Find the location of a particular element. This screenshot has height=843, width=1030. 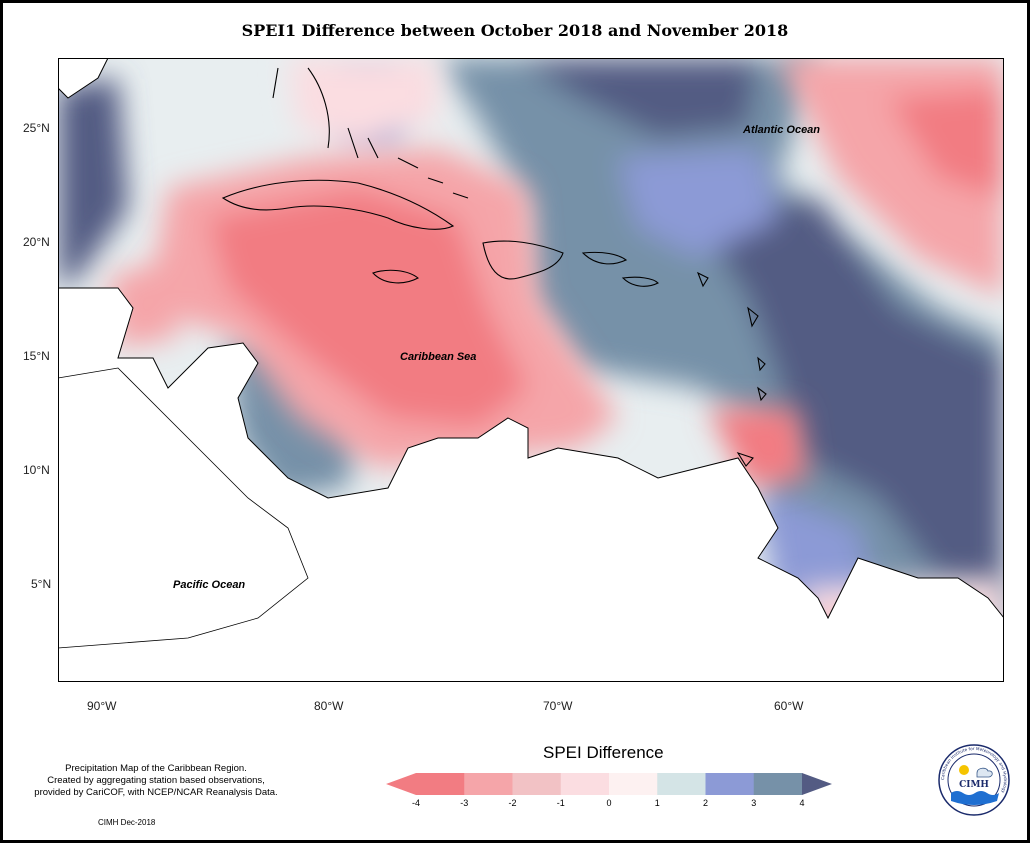

lon-tick-60w: 60°W is located at coordinates (789, 706).